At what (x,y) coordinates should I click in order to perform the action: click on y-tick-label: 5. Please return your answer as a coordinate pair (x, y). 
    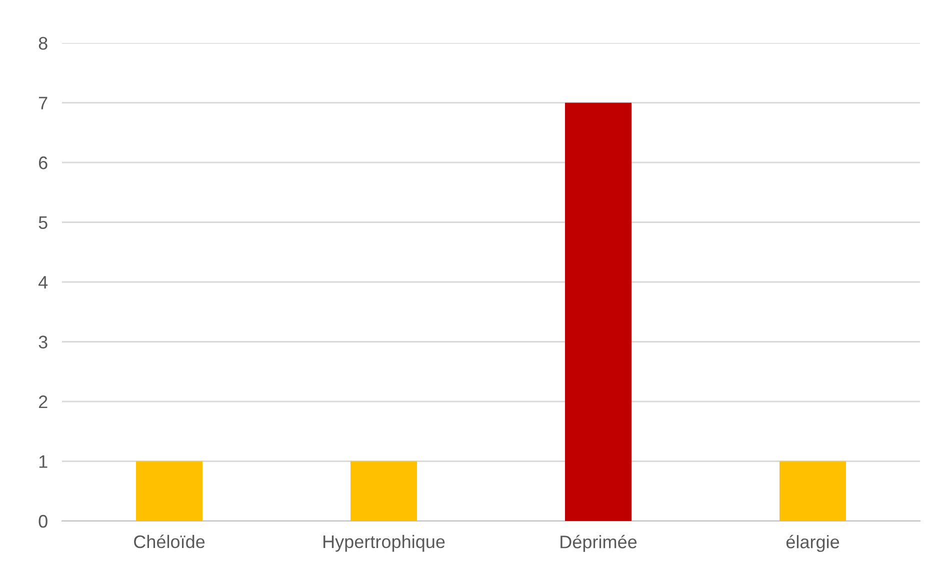
    Looking at the image, I should click on (43, 222).